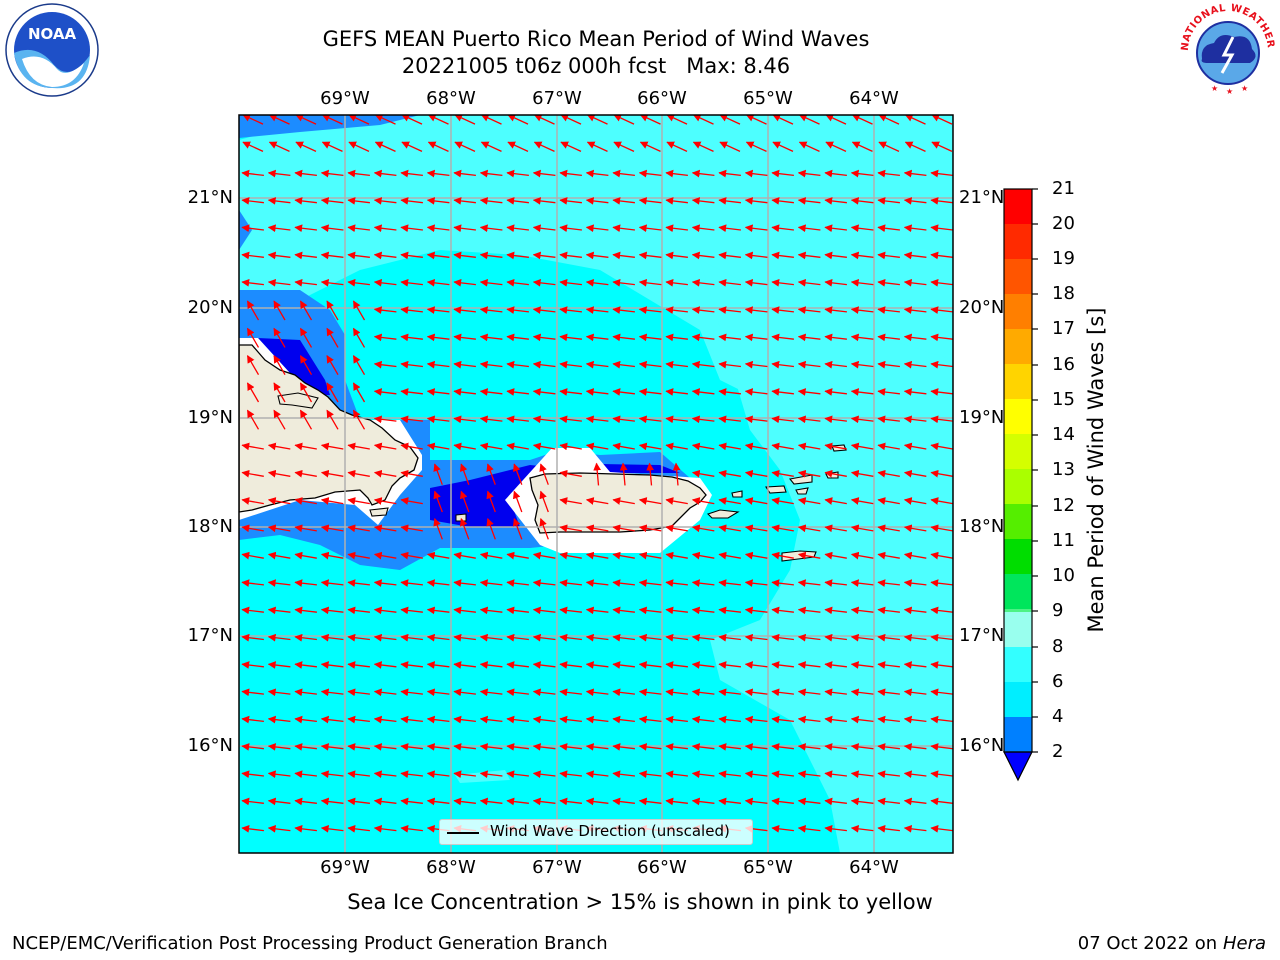 This screenshot has height=960, width=1280. I want to click on nws-logo: NATIONAL WEATHER SERVICE ★ ★ ★, so click(1227, 50).